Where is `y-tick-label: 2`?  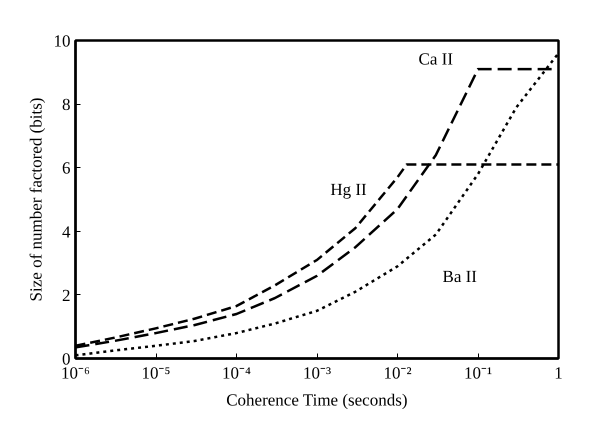
y-tick-label: 2 is located at coordinates (66, 295).